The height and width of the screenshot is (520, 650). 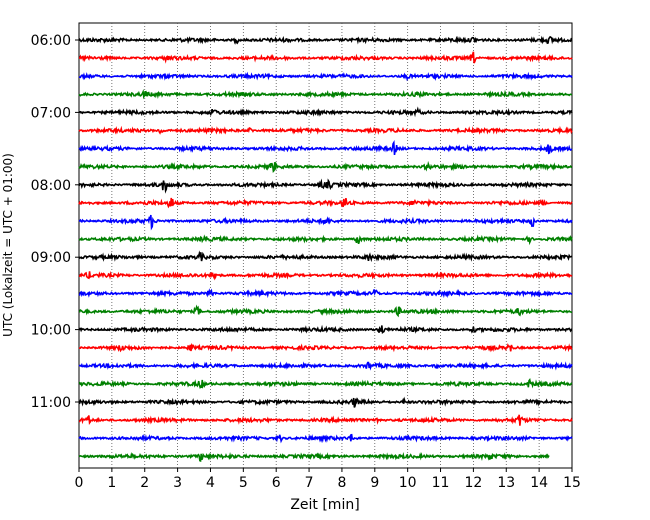 What do you see at coordinates (324, 505) in the screenshot?
I see `x-axis-label: Zeit [min]` at bounding box center [324, 505].